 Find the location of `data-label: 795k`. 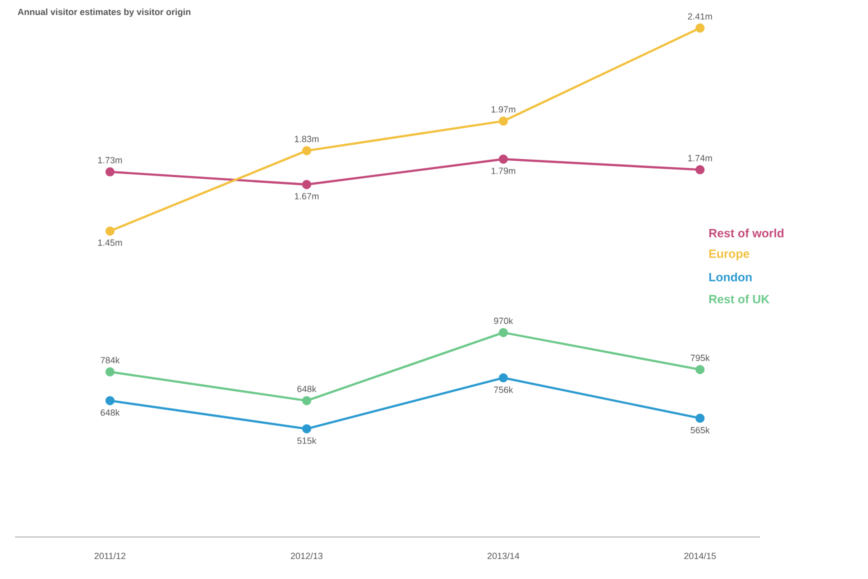

data-label: 795k is located at coordinates (700, 358).